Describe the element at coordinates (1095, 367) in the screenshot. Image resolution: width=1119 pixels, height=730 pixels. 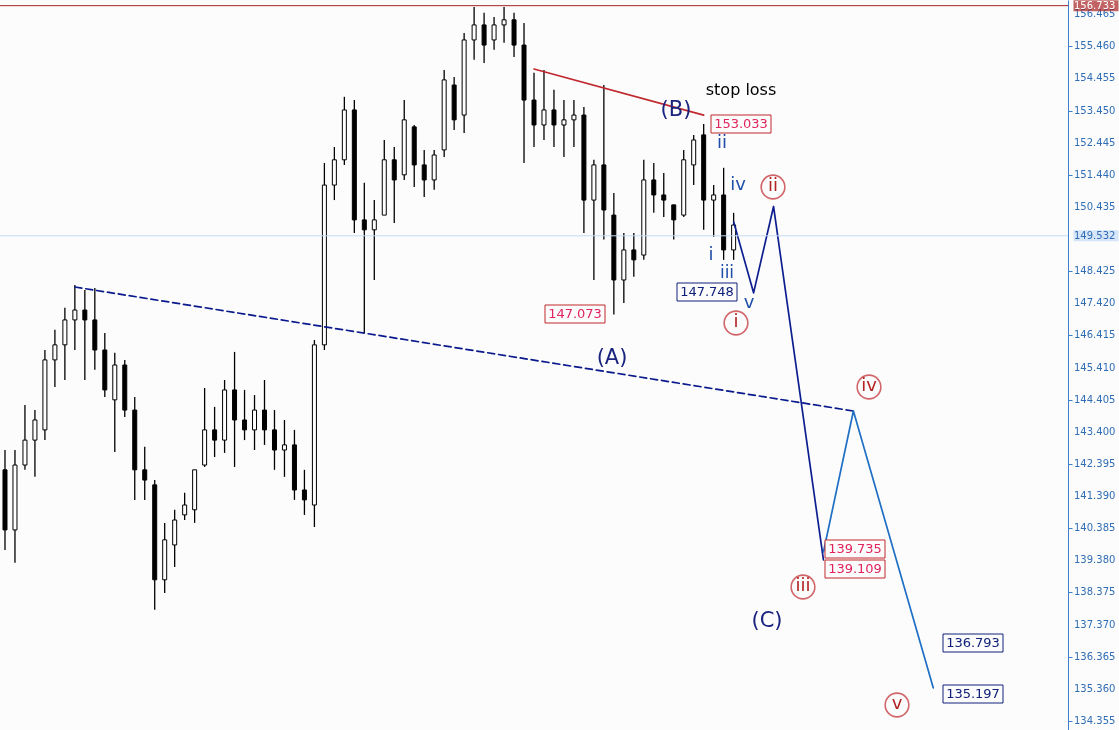
I see `y-tick-label: 145.410` at that location.